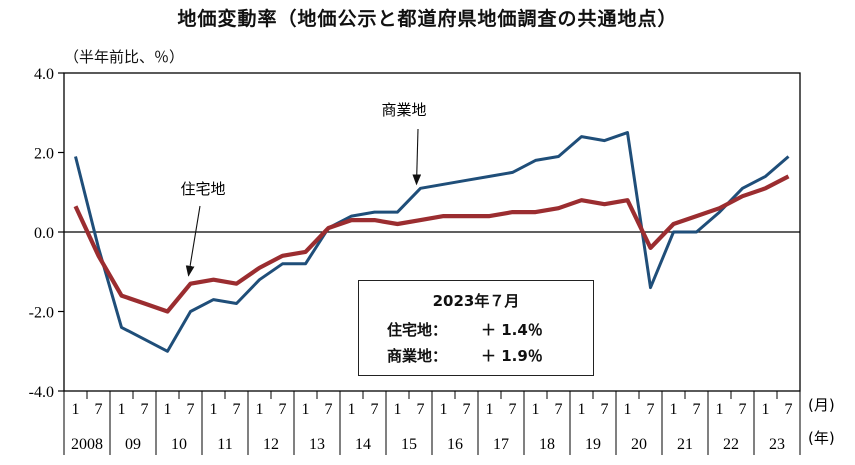 This screenshot has width=855, height=465. I want to click on x-year-unit-label: (年), so click(821, 438).